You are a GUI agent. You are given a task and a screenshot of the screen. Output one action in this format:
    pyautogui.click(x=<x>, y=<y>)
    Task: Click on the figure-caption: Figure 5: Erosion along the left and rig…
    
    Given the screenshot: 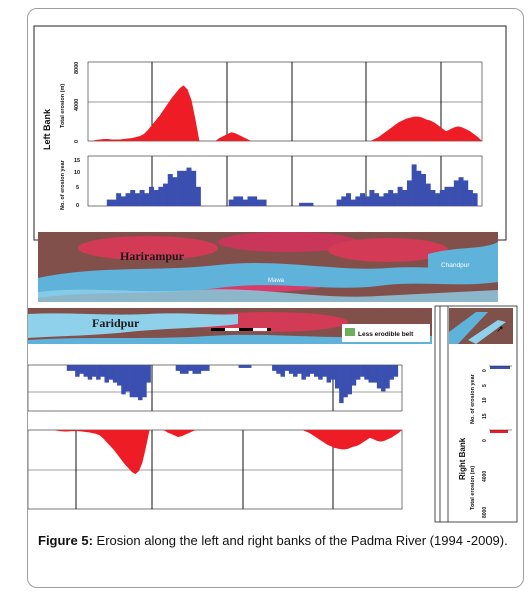 What is the action you would take?
    pyautogui.click(x=273, y=540)
    